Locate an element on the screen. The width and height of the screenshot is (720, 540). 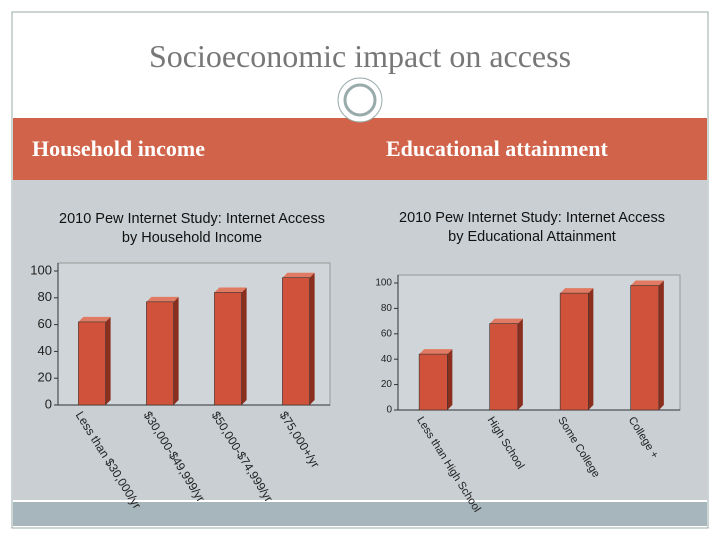
slide-title: Socioeconomic impact on access is located at coordinates (360, 56).